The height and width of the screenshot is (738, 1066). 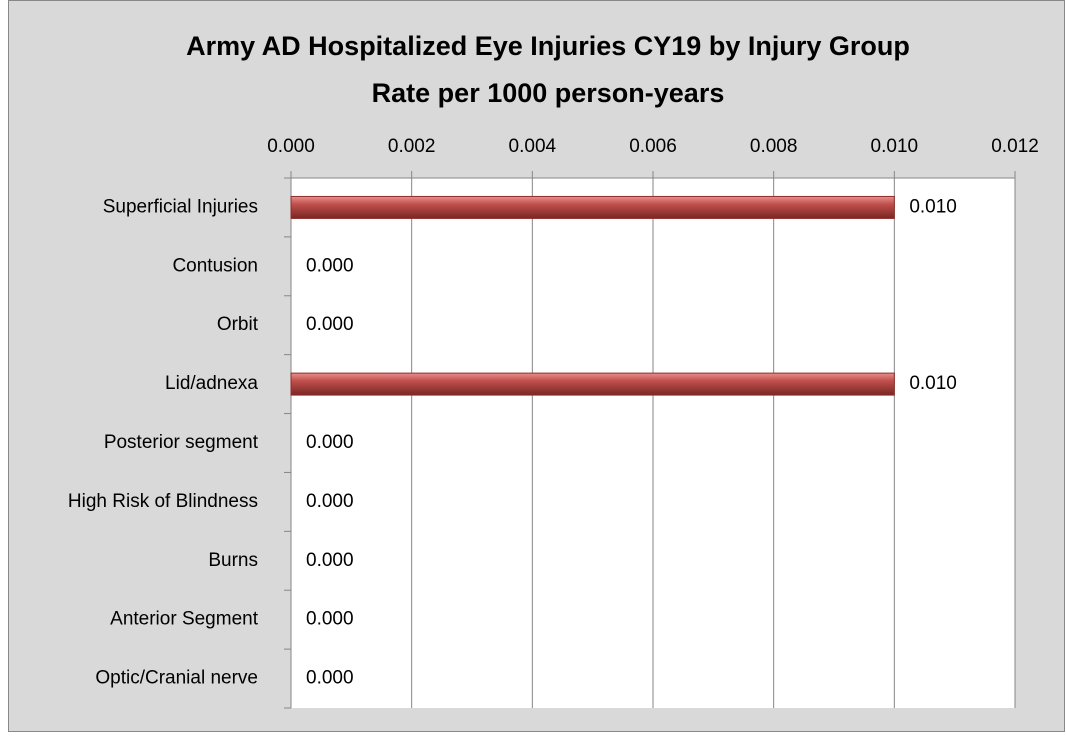 I want to click on x-tick-label: 0.006, so click(x=653, y=146).